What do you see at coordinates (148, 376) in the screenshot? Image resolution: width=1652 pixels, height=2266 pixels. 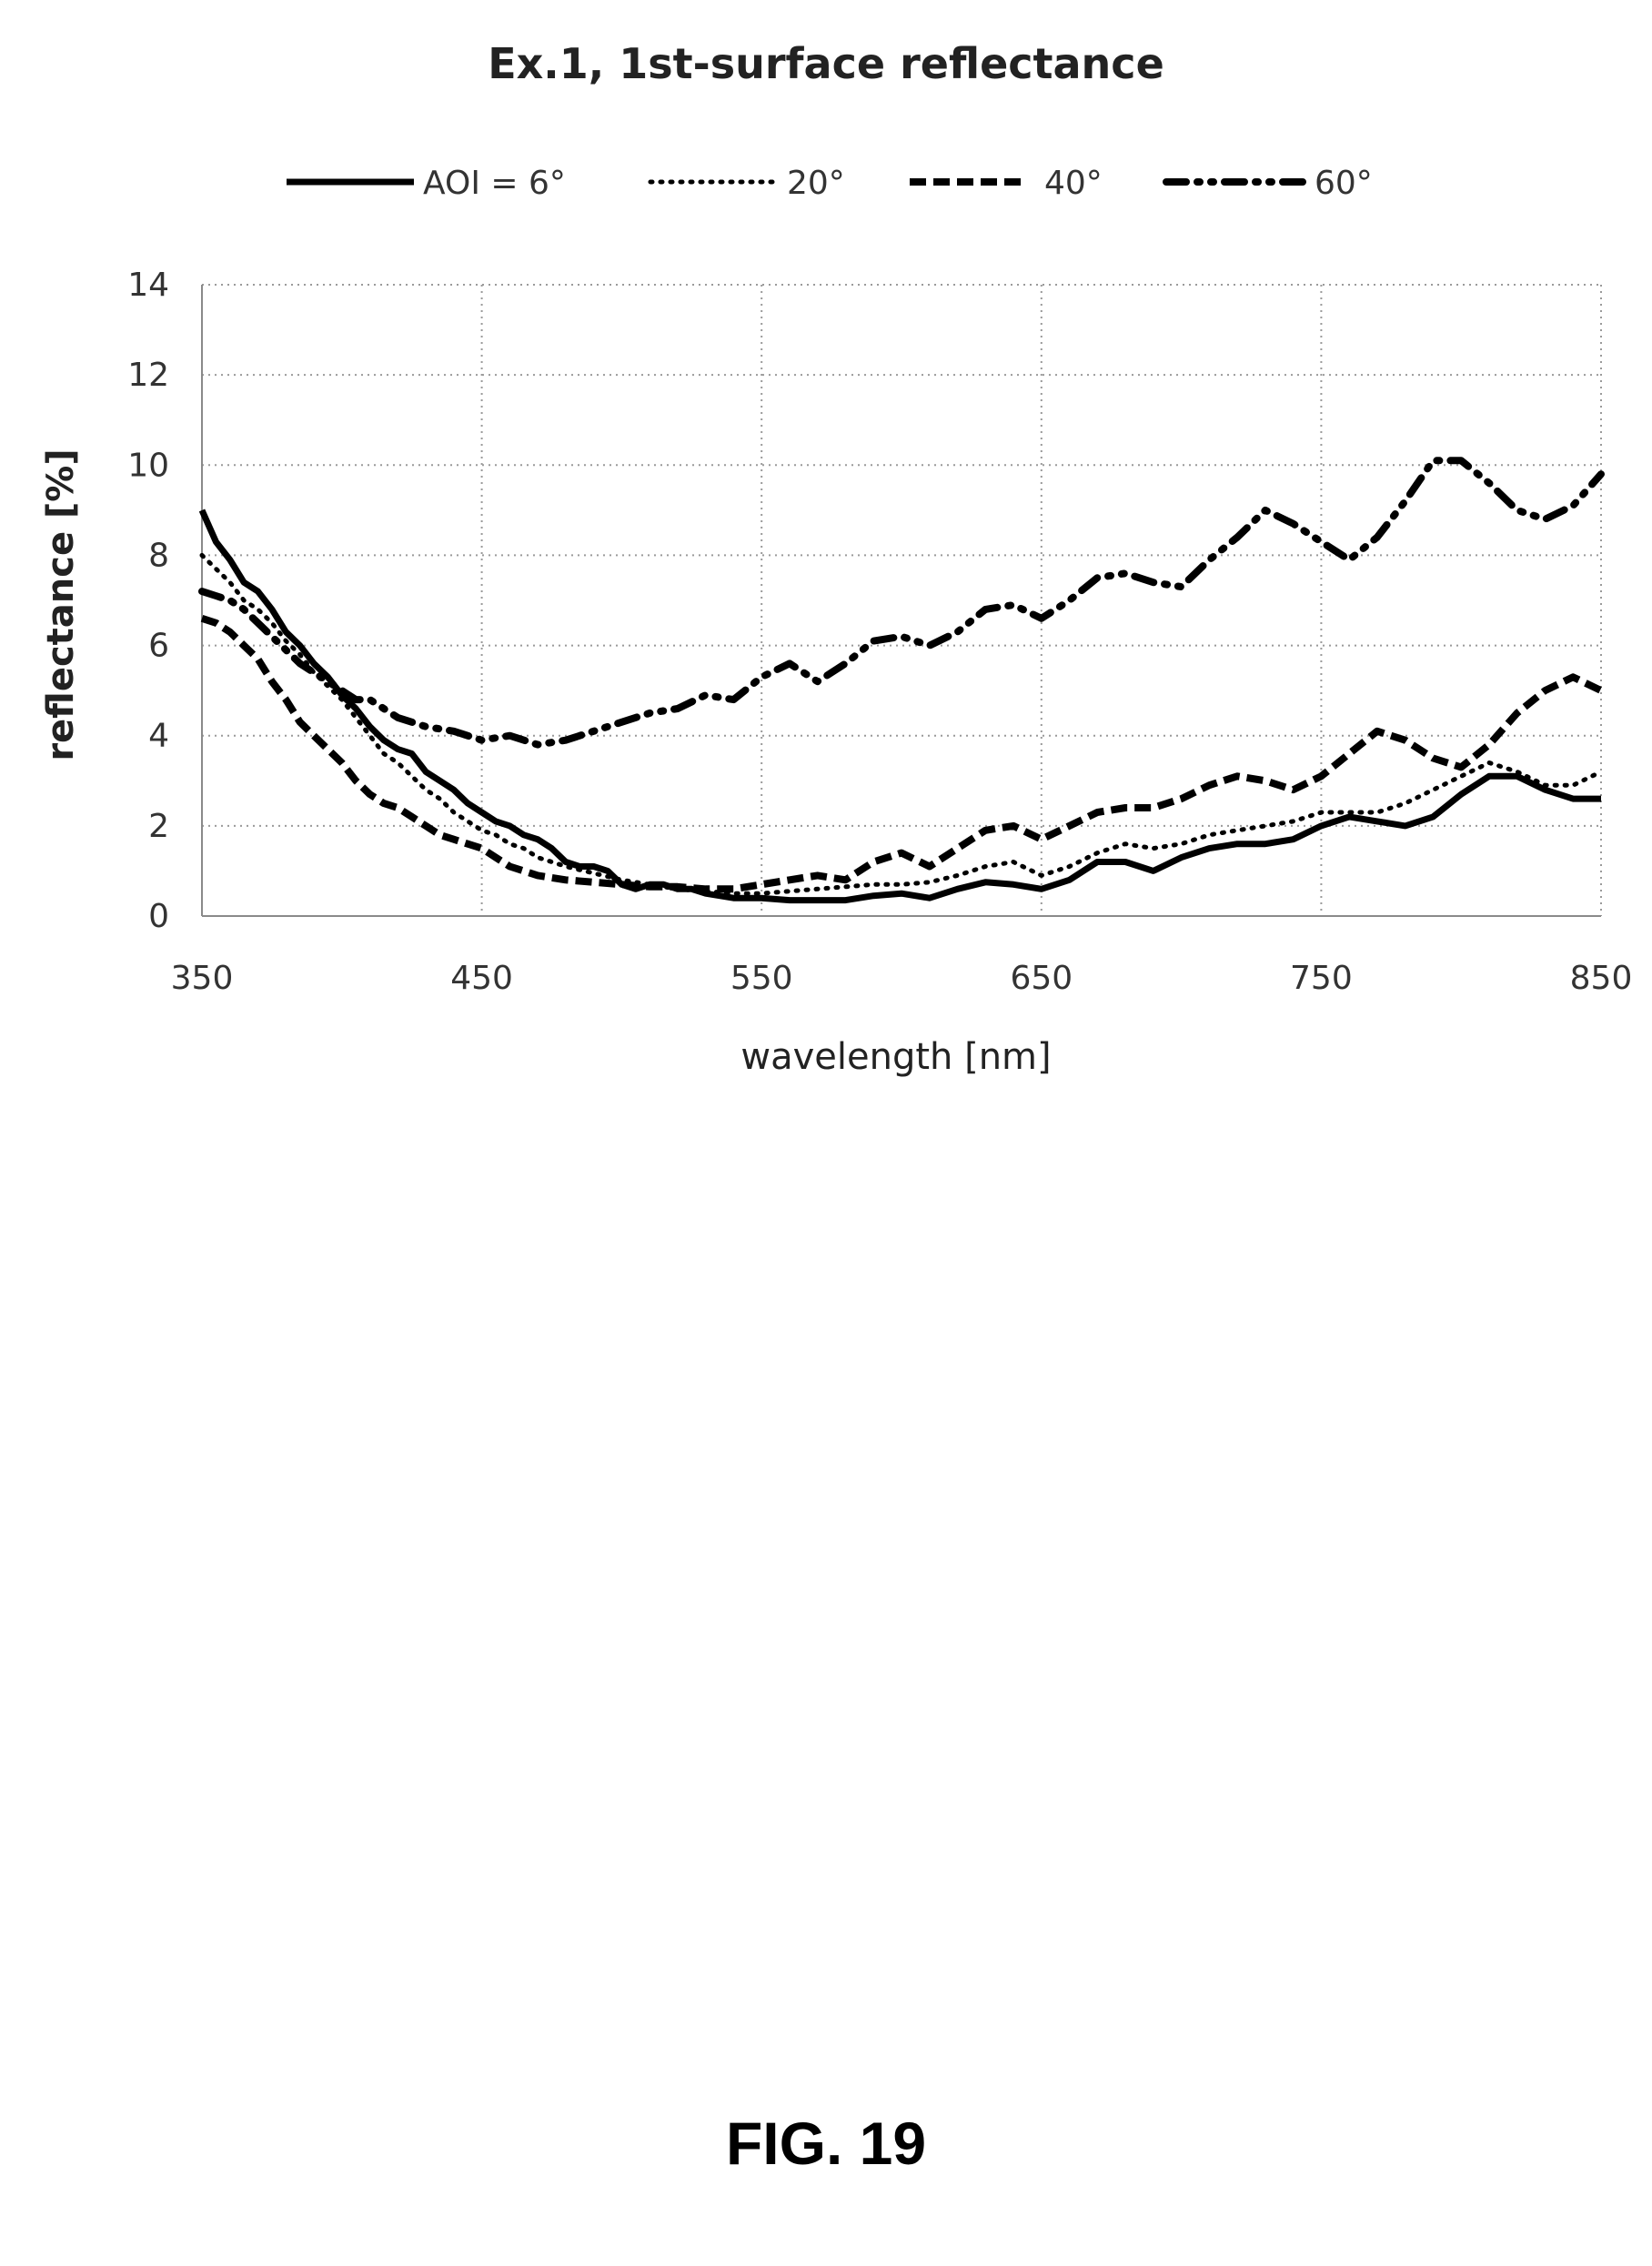 I see `y-tick-label: 12` at bounding box center [148, 376].